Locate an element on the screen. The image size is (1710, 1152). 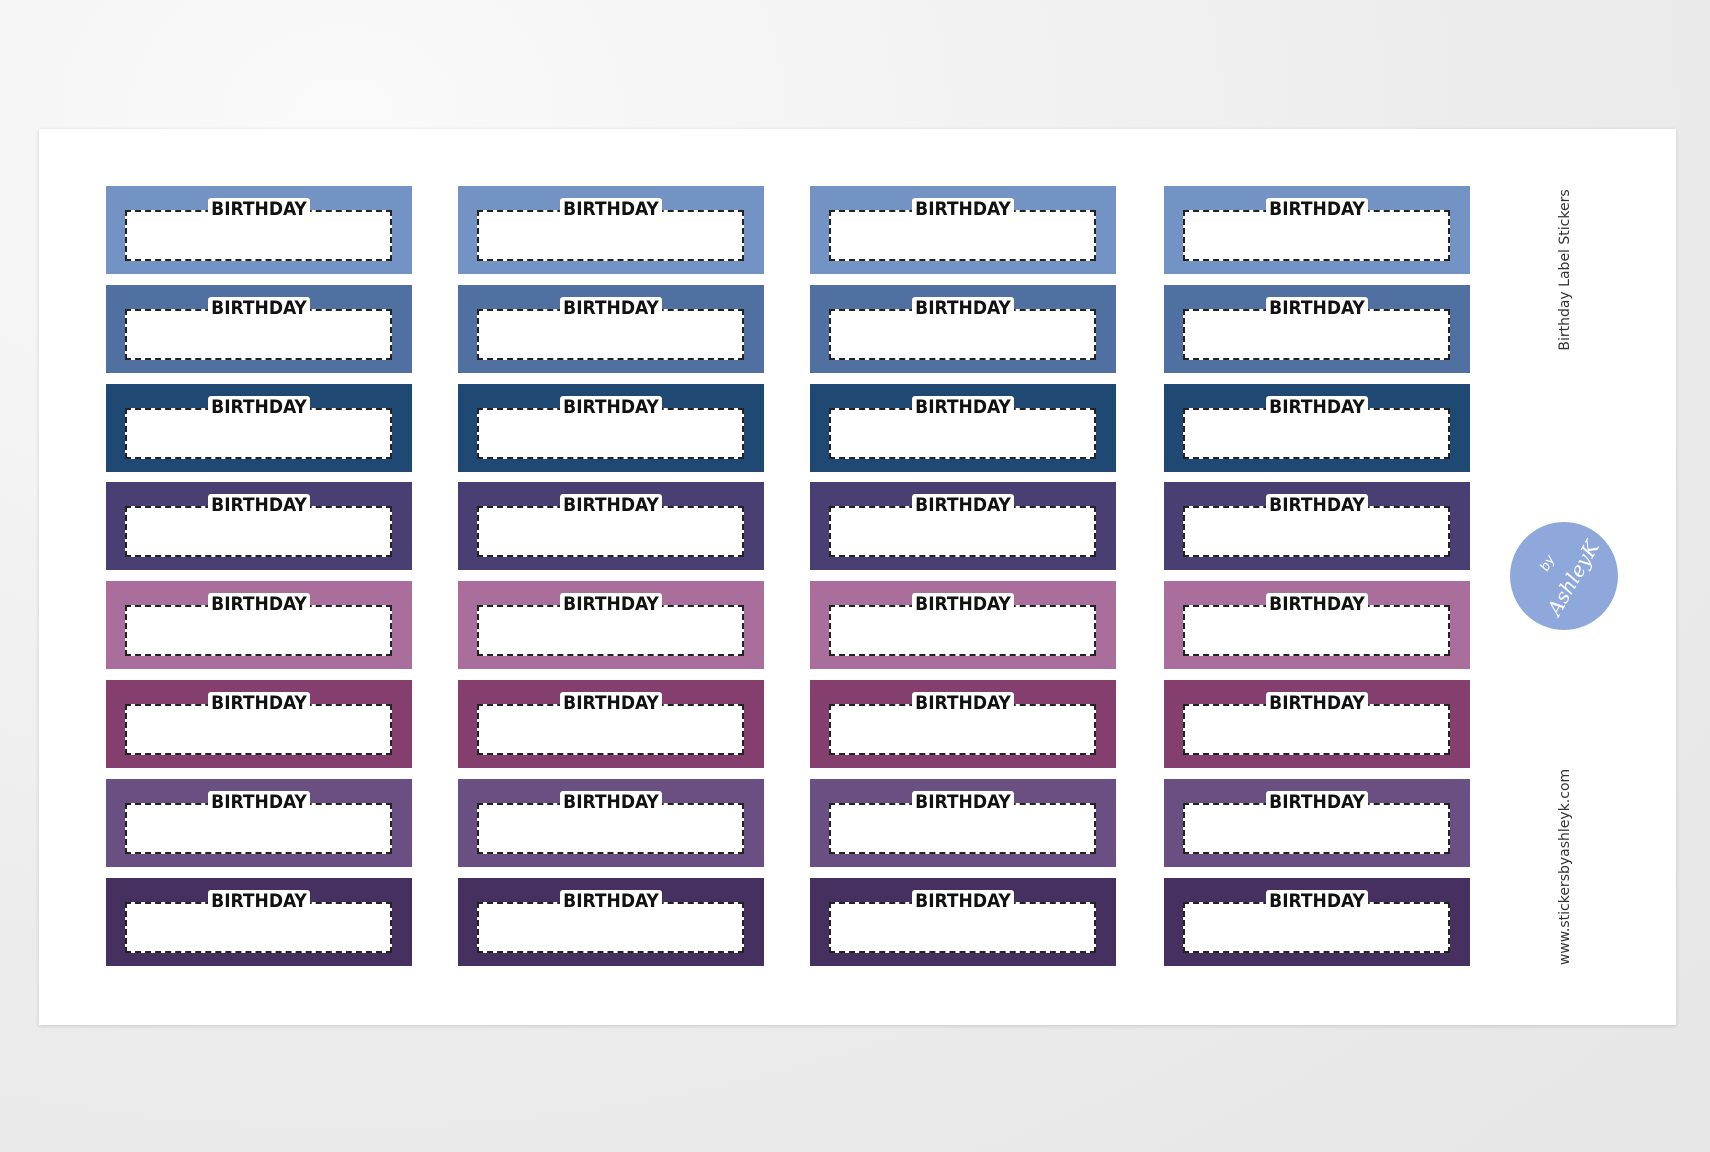
logo-by: by is located at coordinates (1548, 563).